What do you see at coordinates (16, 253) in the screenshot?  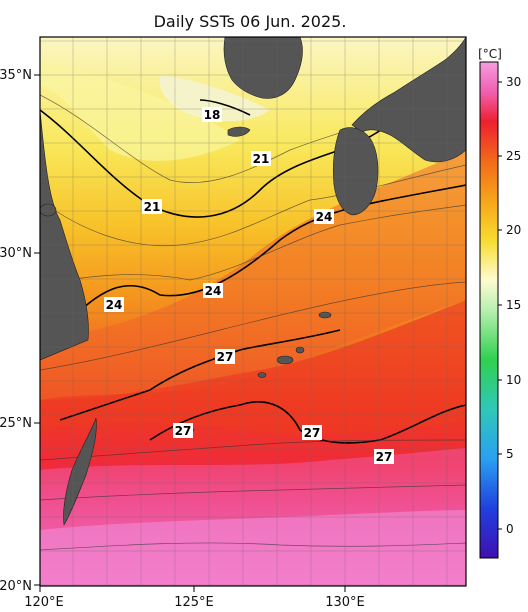 I see `lat-label-30: 30°N` at bounding box center [16, 253].